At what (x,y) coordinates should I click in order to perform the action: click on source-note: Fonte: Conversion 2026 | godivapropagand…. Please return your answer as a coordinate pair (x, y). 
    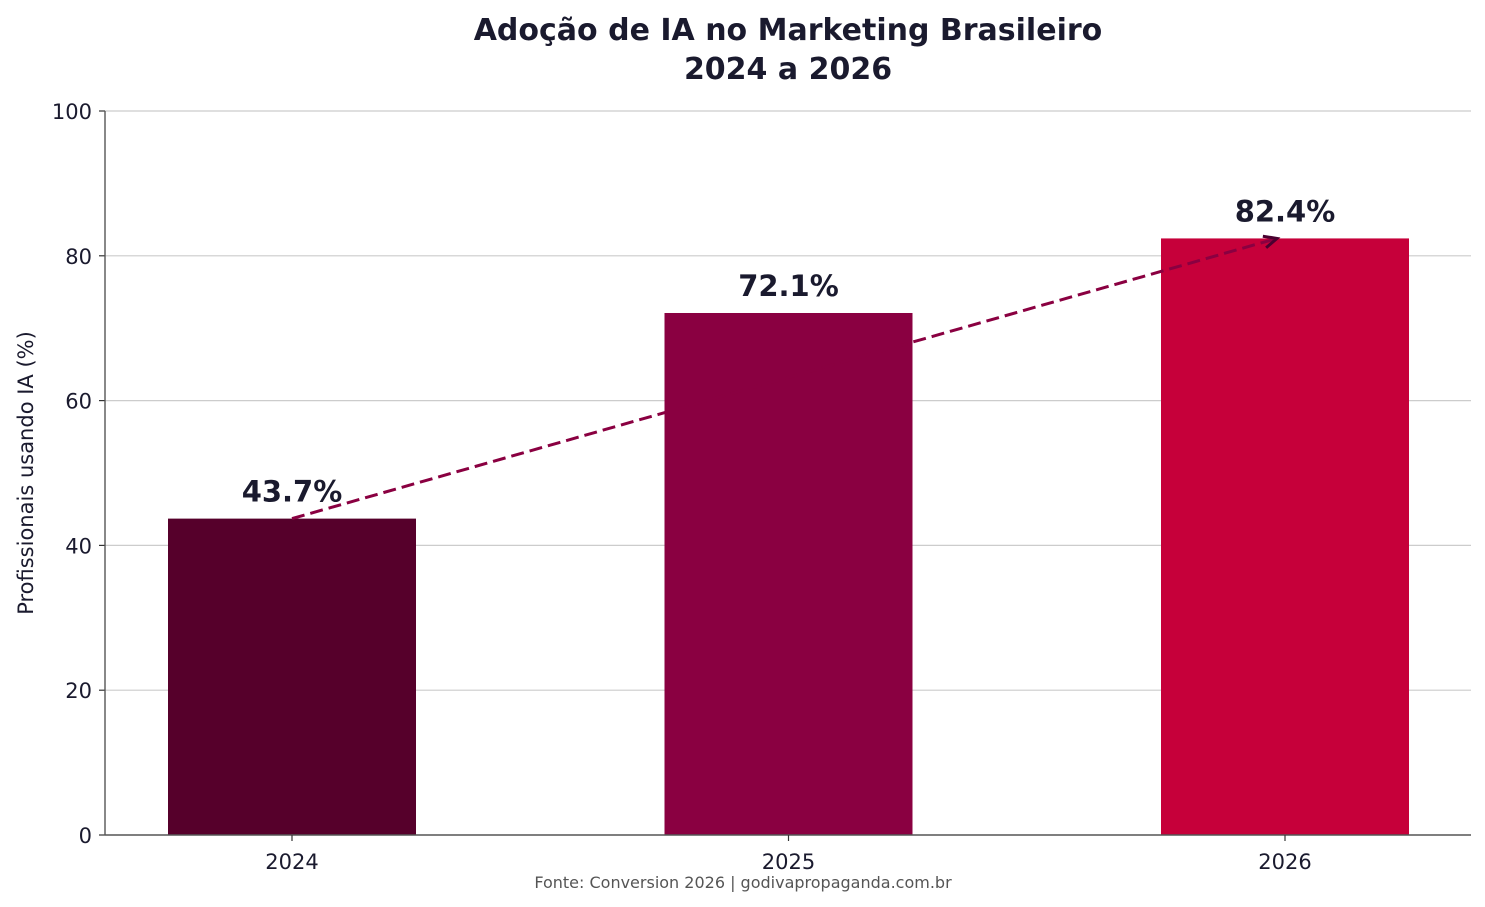
    Looking at the image, I should click on (743, 882).